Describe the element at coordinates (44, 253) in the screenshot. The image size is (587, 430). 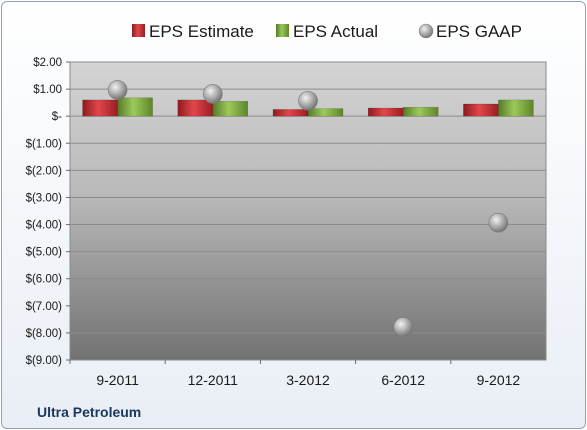
I see `y-tick-label: $(5.00)` at that location.